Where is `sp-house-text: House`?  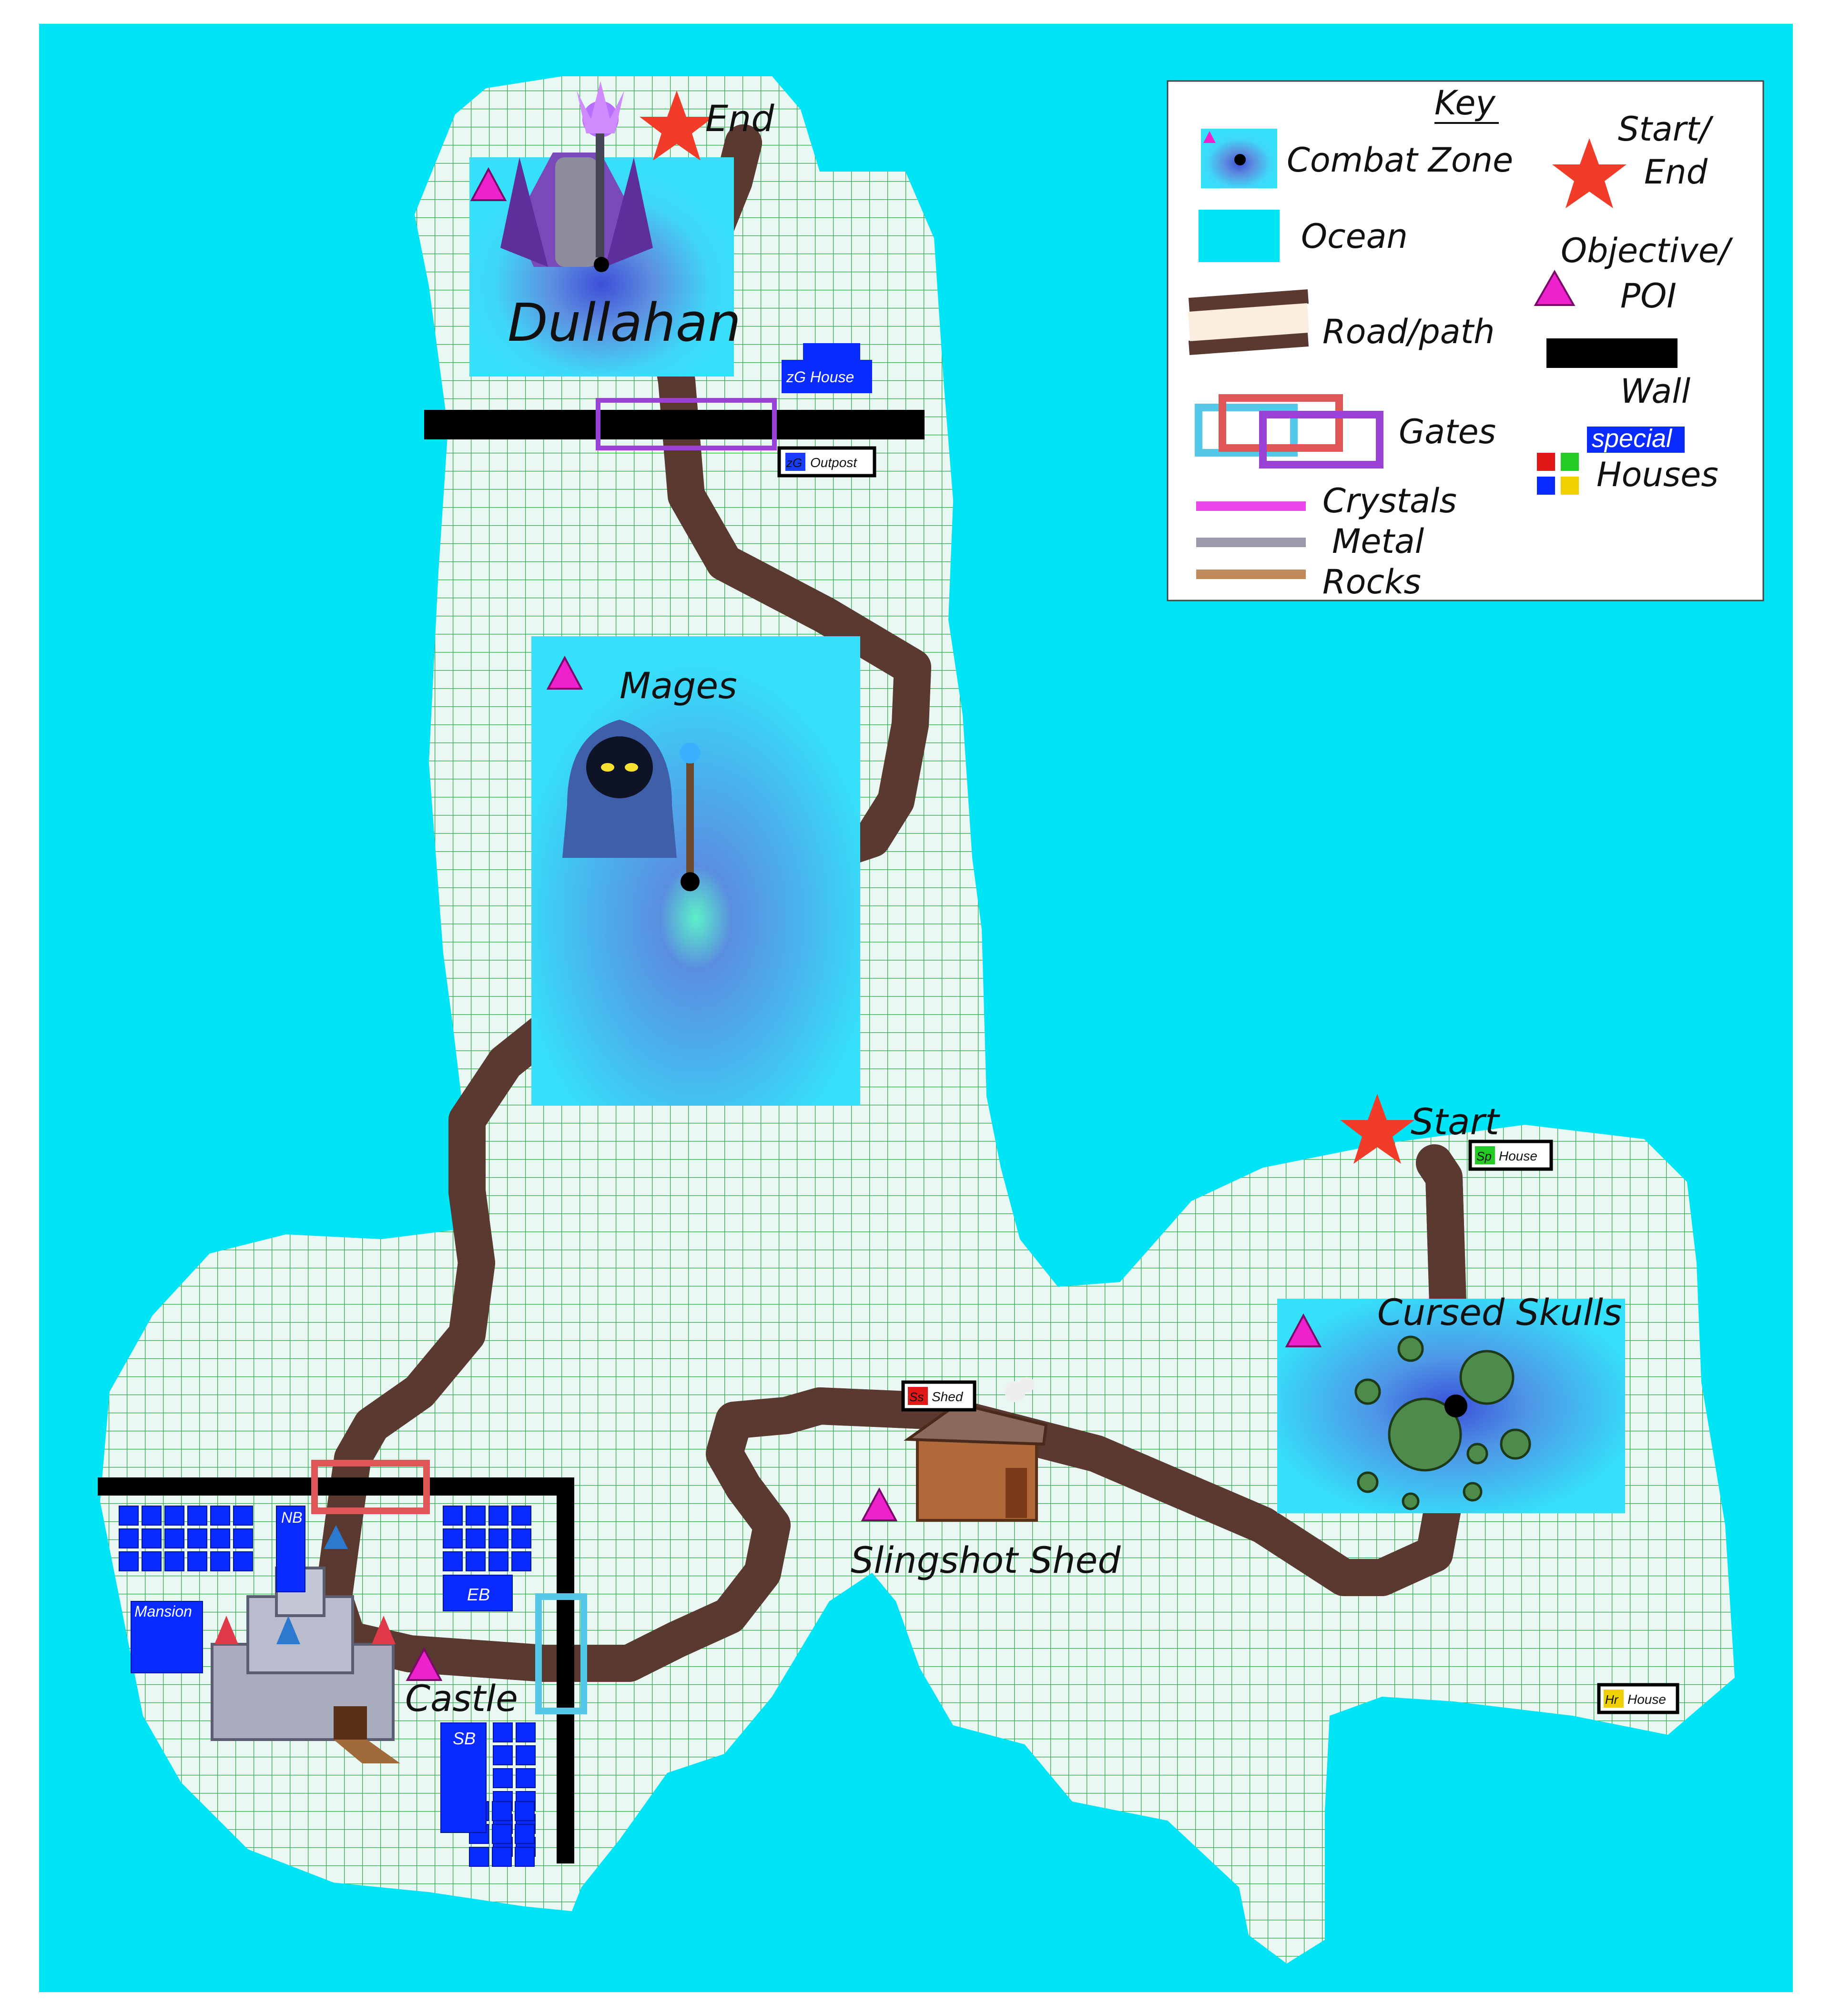
sp-house-text: House is located at coordinates (1518, 1156).